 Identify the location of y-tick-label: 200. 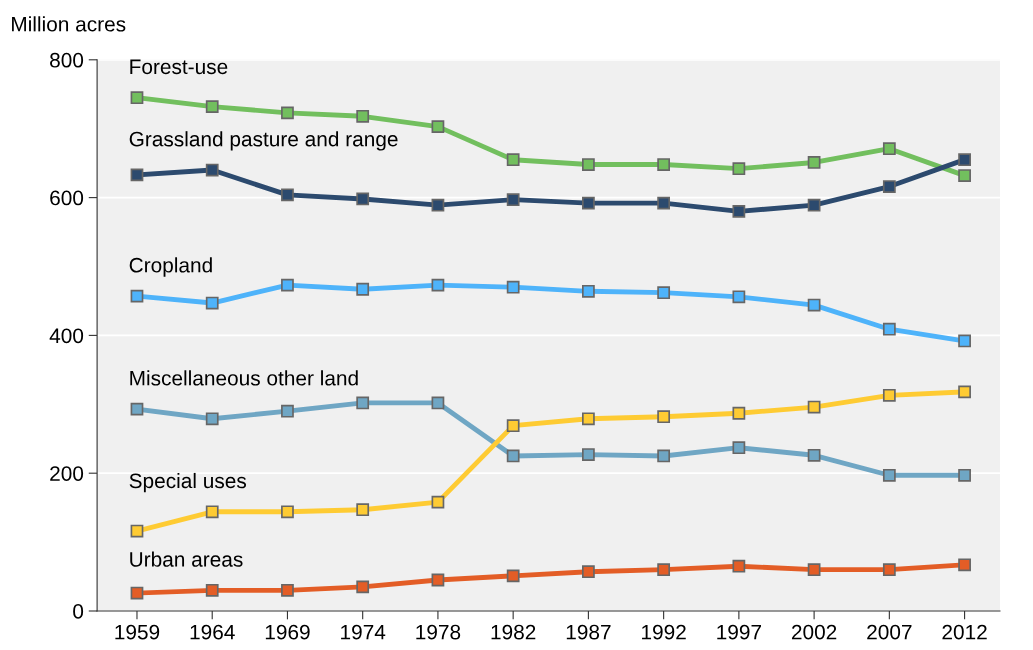
(67, 473).